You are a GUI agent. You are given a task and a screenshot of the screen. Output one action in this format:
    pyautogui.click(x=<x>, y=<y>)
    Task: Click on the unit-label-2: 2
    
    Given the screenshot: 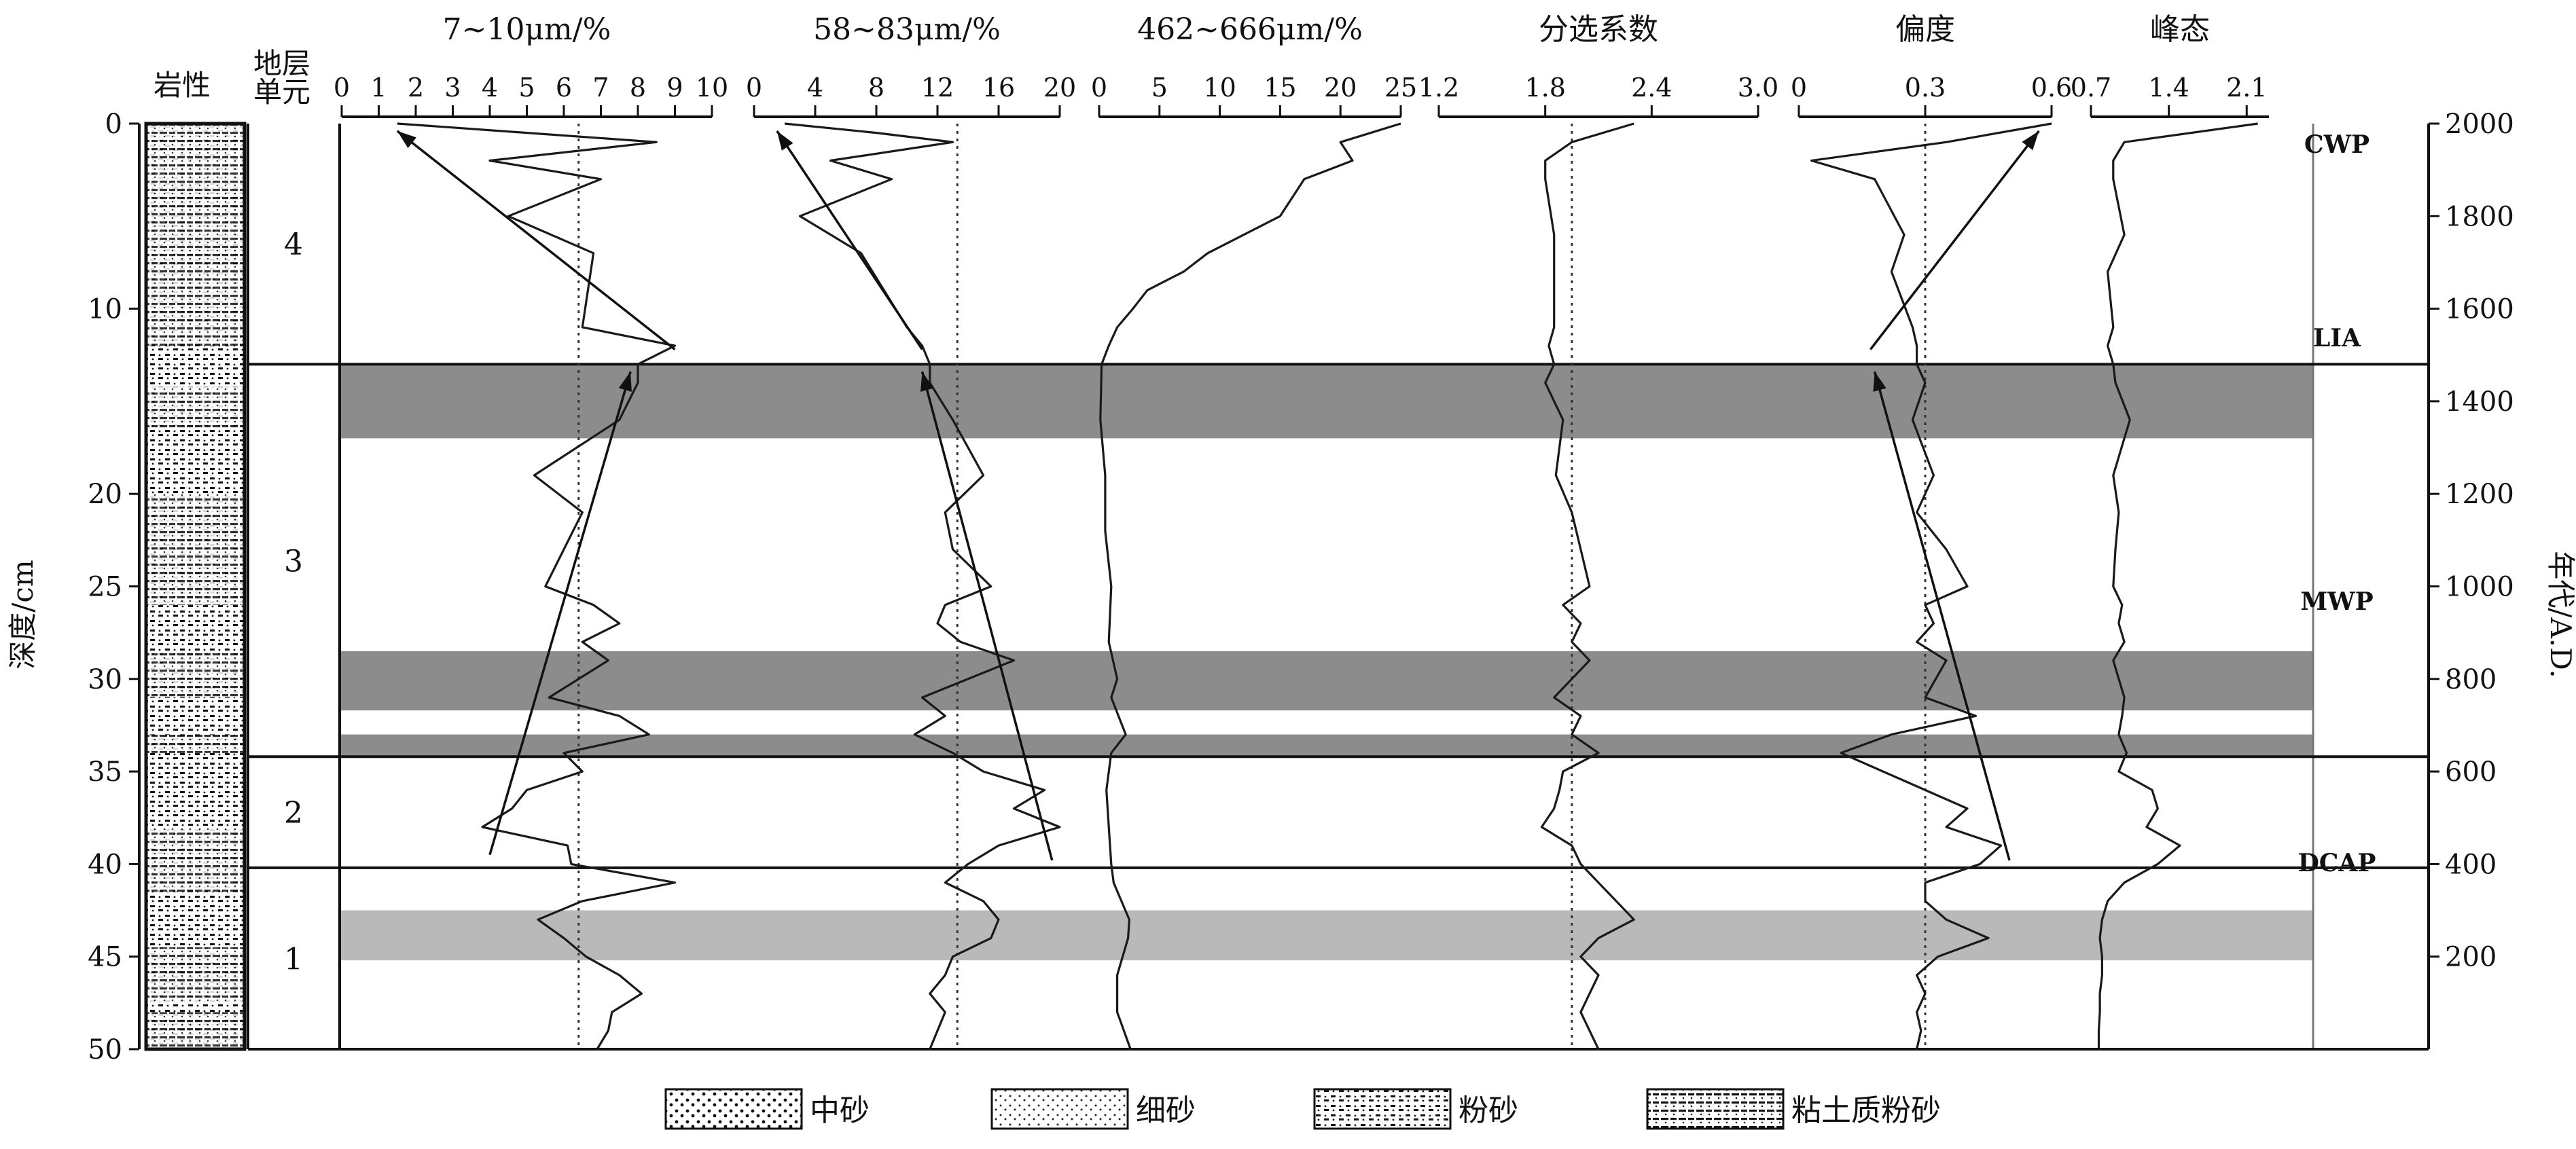 What is the action you would take?
    pyautogui.click(x=293, y=813)
    